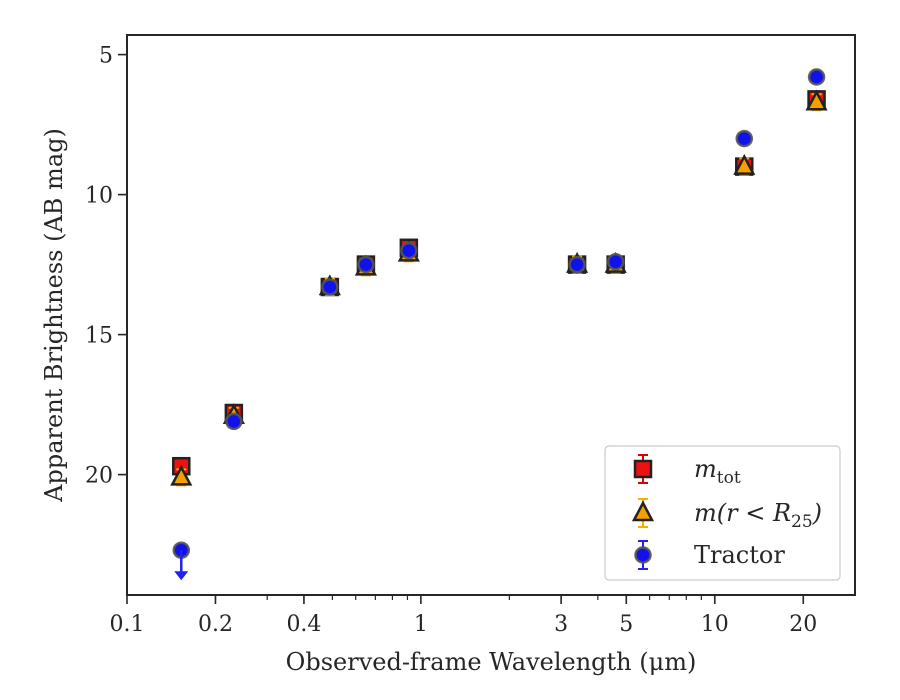  I want to click on x-tick-label: 0.1, so click(127, 624).